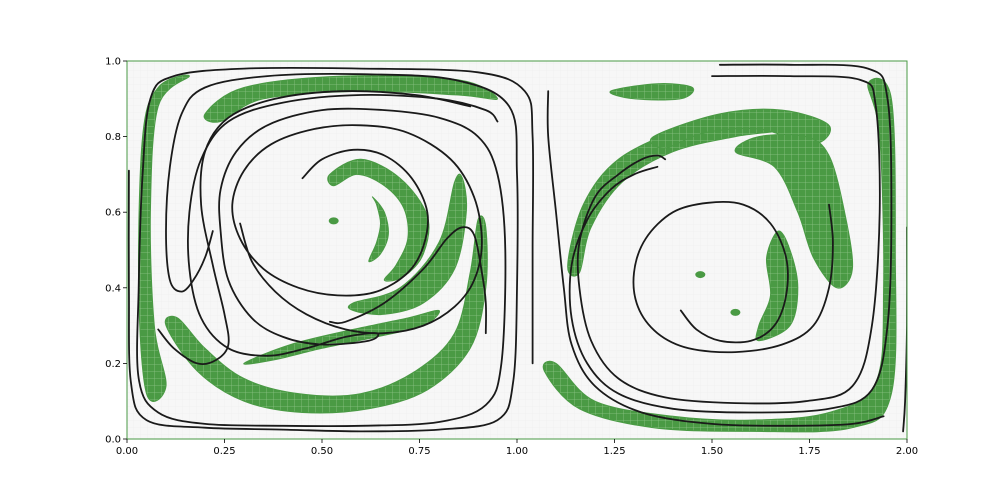  I want to click on x-tick-label: 1.50, so click(712, 451).